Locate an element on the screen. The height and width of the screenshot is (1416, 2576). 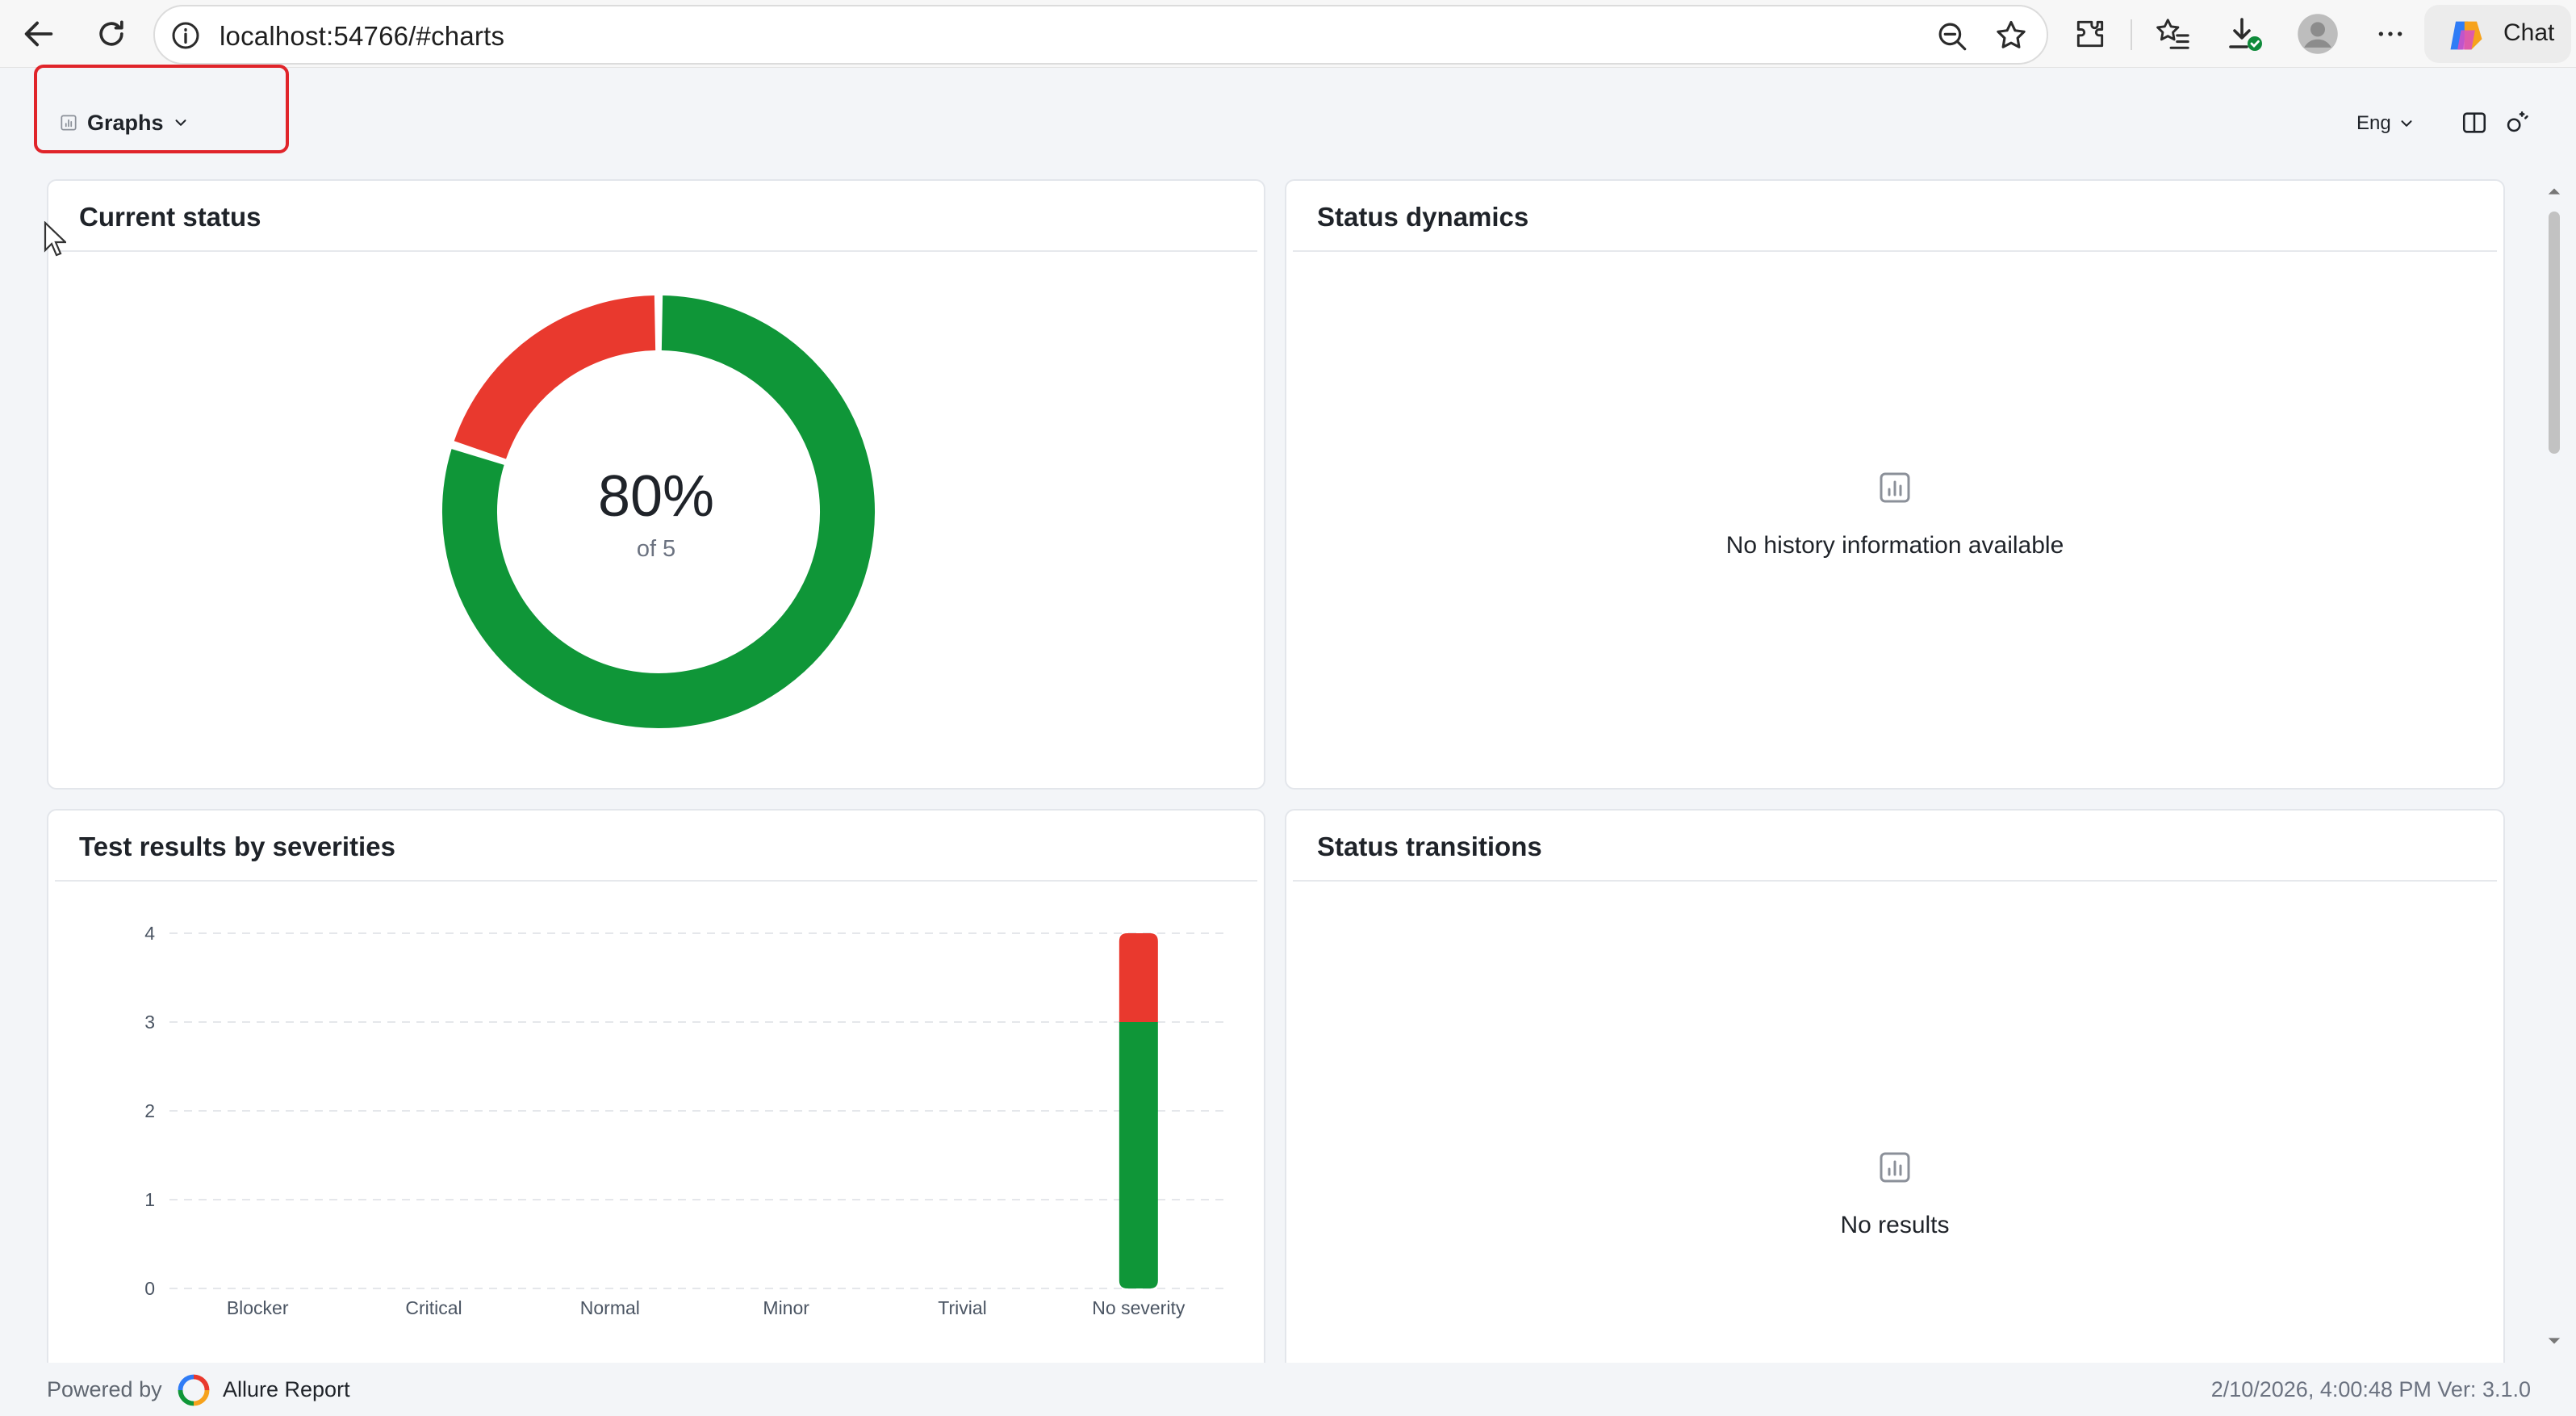
toolbar-divider is located at coordinates (2131, 34).